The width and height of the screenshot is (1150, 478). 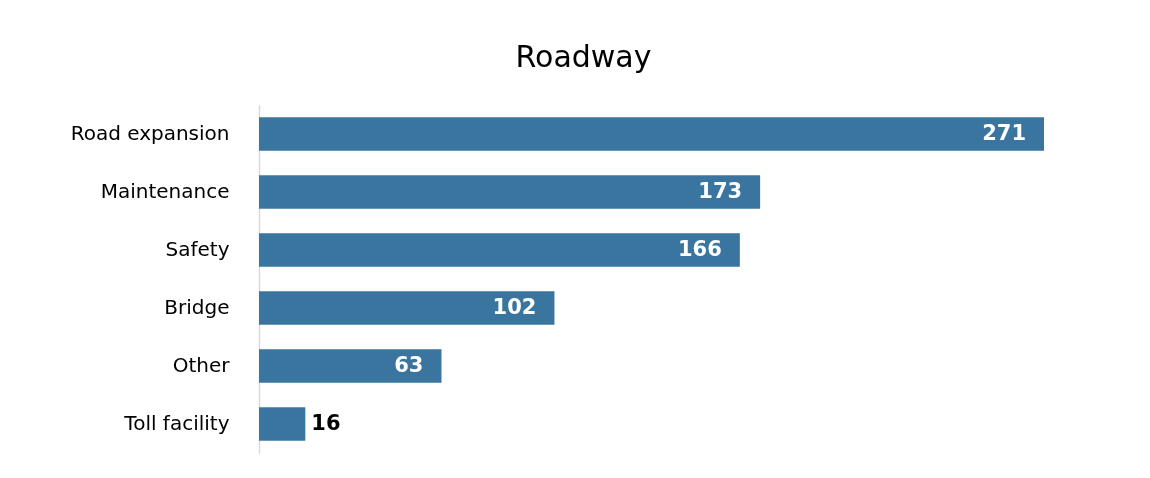 I want to click on y-tick-label: Other, so click(x=201, y=365).